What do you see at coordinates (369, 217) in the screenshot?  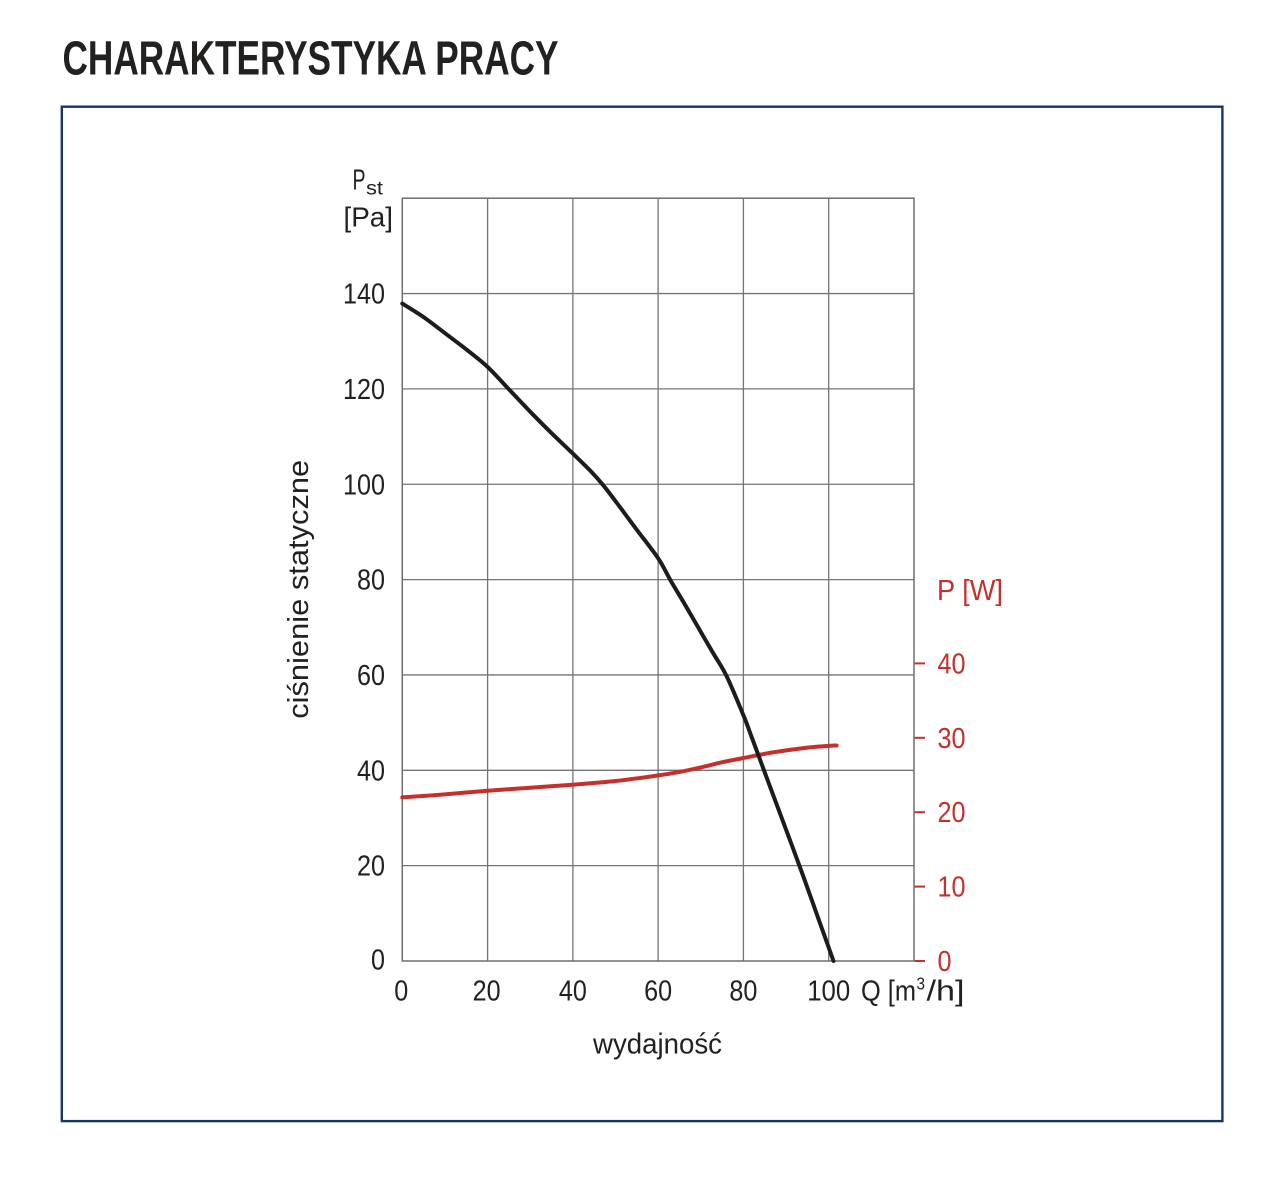 I see `svg-text: [Pa]` at bounding box center [369, 217].